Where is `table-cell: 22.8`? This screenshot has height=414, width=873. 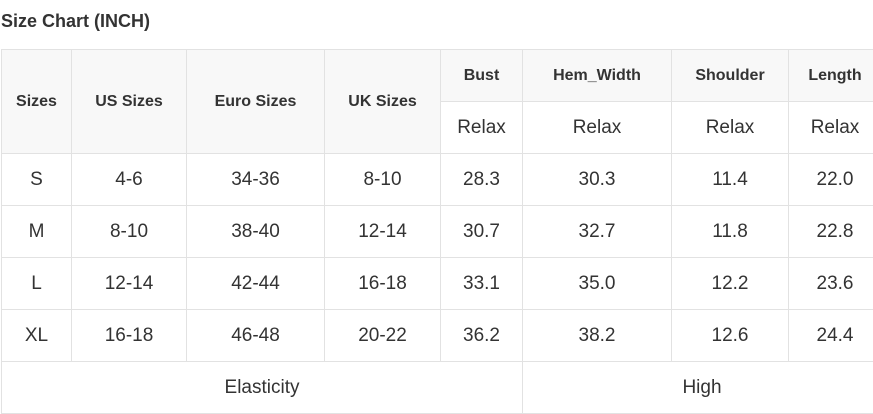 table-cell: 22.8 is located at coordinates (831, 232).